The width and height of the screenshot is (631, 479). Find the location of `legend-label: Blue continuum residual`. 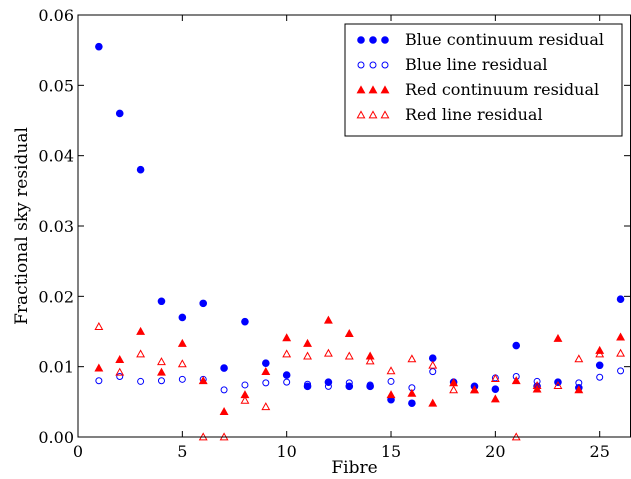

legend-label: Blue continuum residual is located at coordinates (504, 39).